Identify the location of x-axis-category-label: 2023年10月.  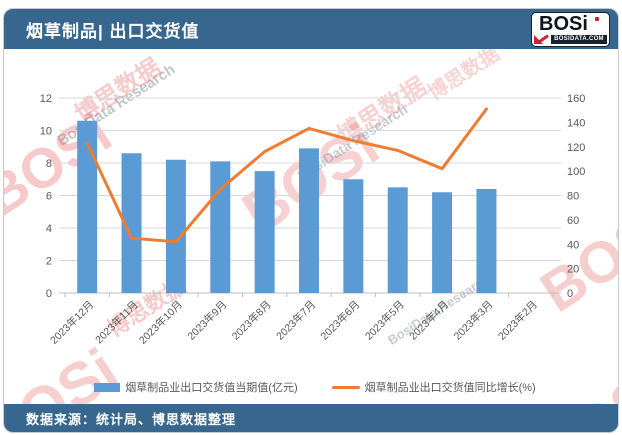
(160, 322).